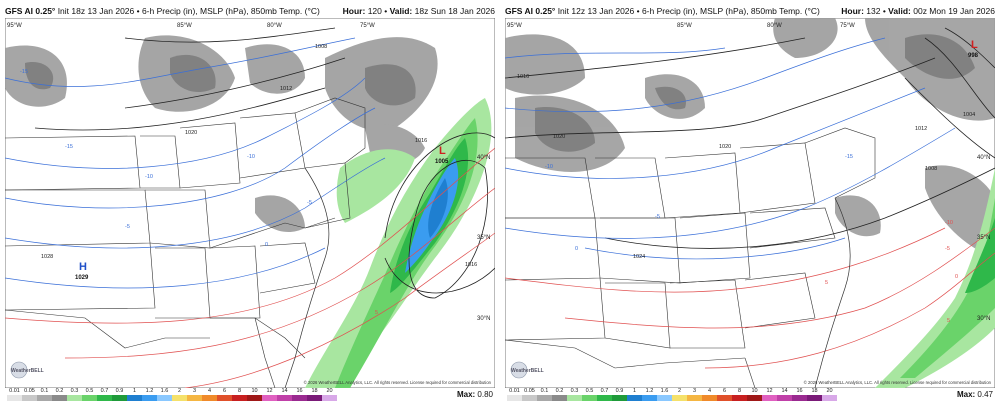 This screenshot has height=407, width=1000. I want to click on lat-label: 40°N, so click(983, 158).